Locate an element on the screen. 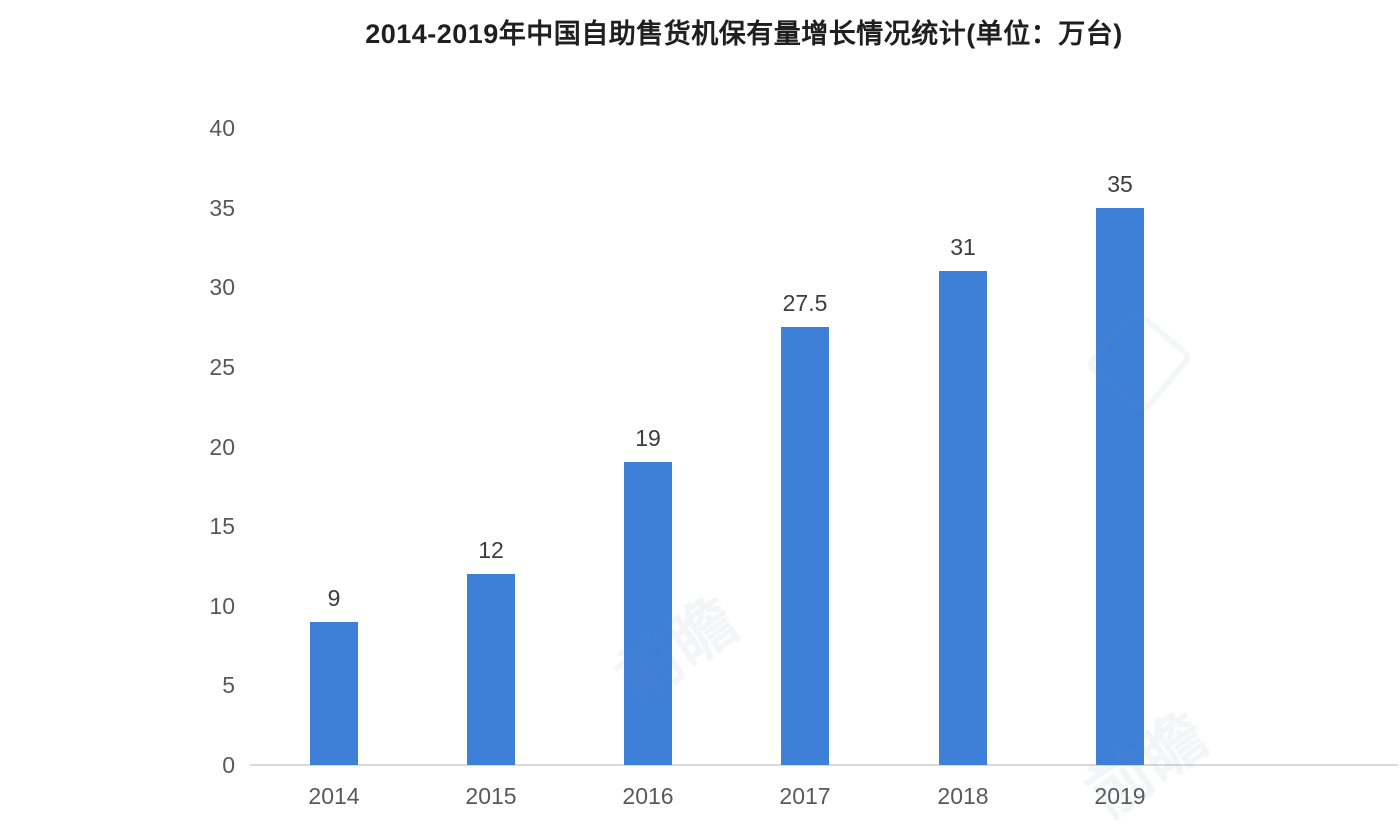 This screenshot has width=1400, height=836. bar-2018 is located at coordinates (963, 518).